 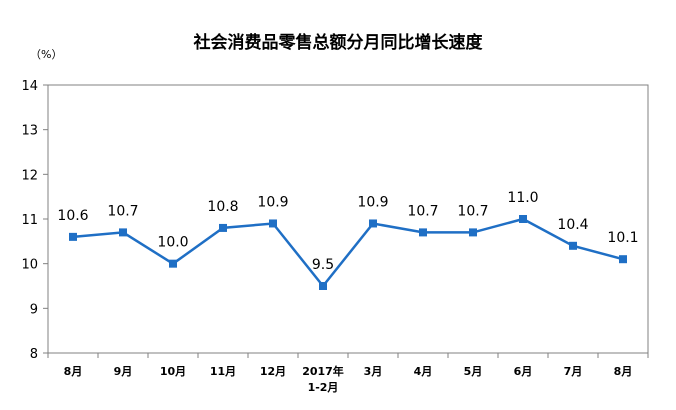 What do you see at coordinates (373, 371) in the screenshot?
I see `x-tick-label: 3月` at bounding box center [373, 371].